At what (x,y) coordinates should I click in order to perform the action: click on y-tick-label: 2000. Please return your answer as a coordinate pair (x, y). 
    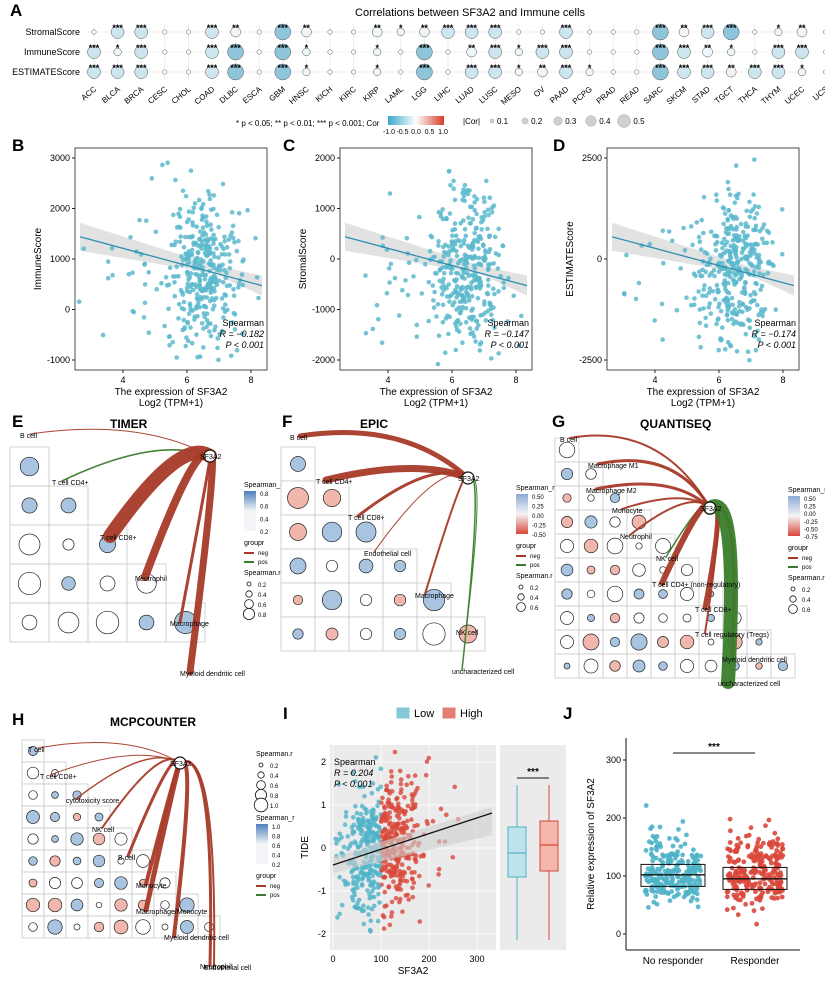
    Looking at the image, I should click on (60, 209).